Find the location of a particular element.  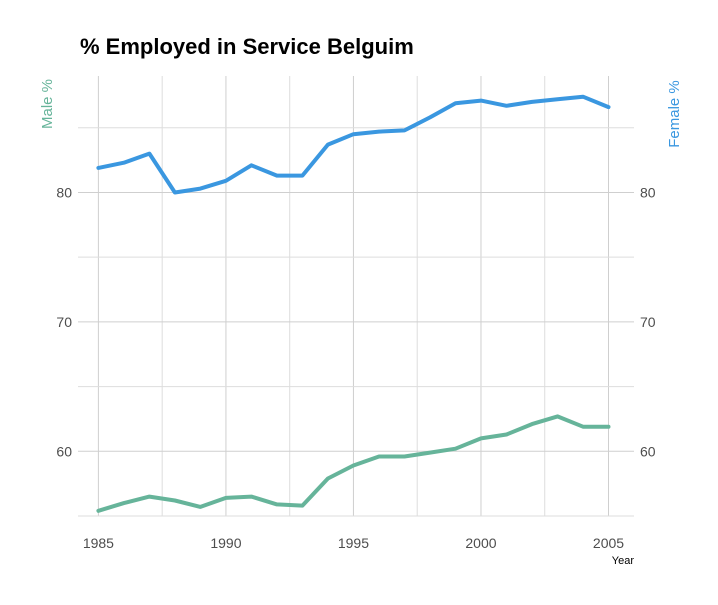

y-tick-label-right: 70 is located at coordinates (648, 322).